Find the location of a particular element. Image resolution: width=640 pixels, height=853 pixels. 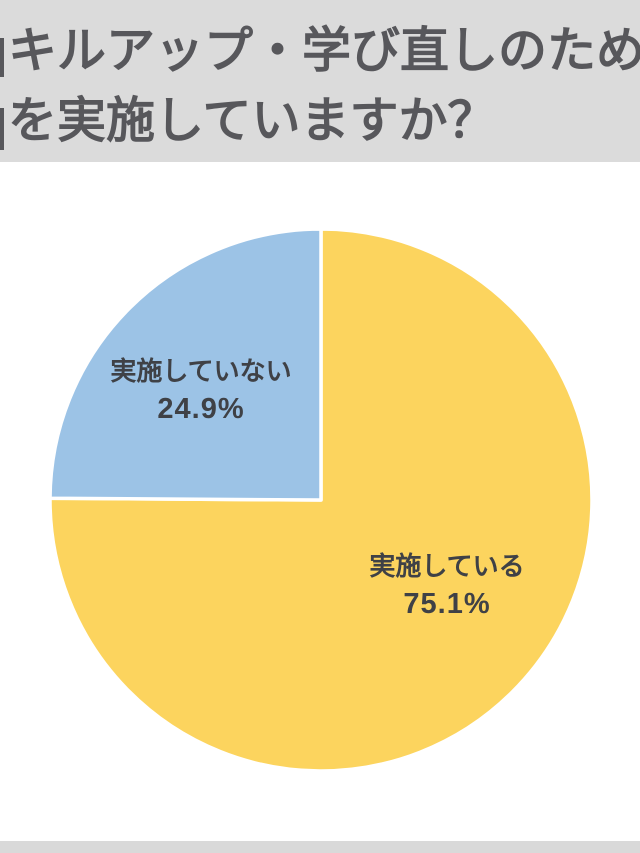

pie-label-implementing: 実施している 75.1% is located at coordinates (446, 585).